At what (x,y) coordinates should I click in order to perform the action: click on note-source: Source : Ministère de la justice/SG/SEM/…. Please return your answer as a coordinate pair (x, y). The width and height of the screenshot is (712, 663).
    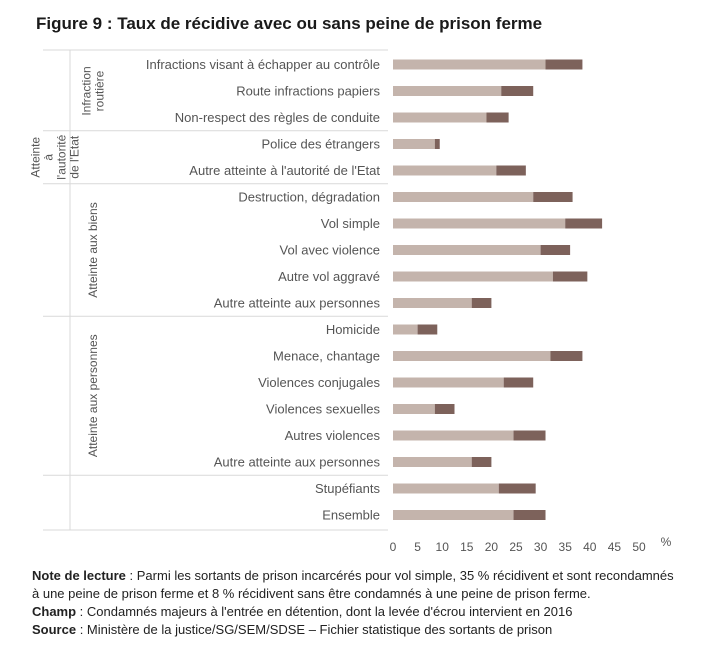
    Looking at the image, I should click on (357, 630).